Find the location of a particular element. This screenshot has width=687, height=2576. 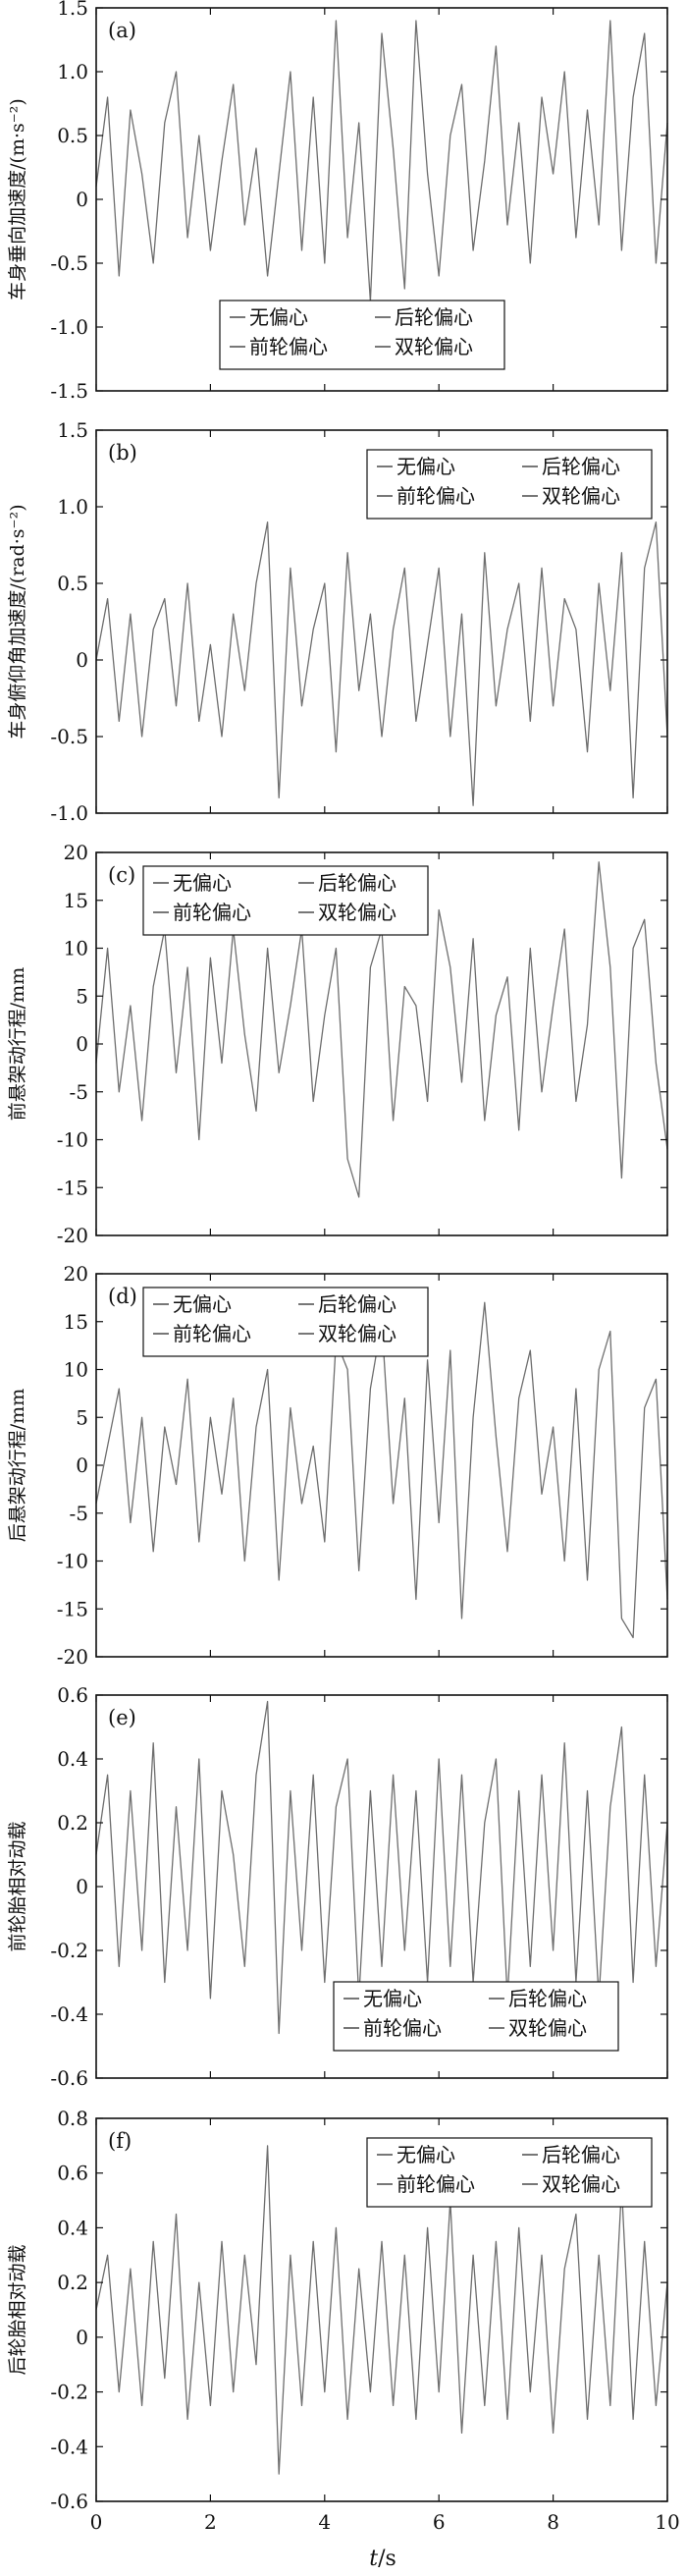

y-axis-title: 车身俯仰角加速度/(rad·s⁻²) is located at coordinates (17, 621).